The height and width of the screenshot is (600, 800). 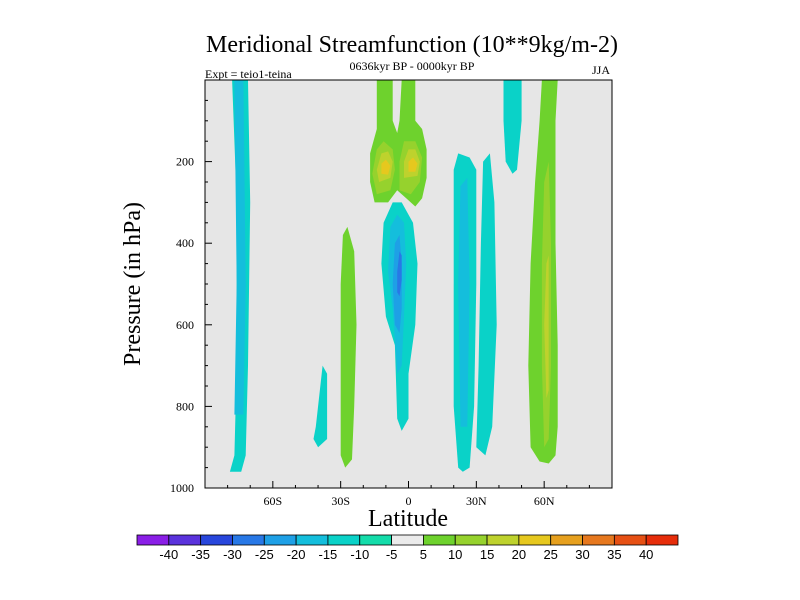 I want to click on colorbar-label: -10, so click(x=359, y=554).